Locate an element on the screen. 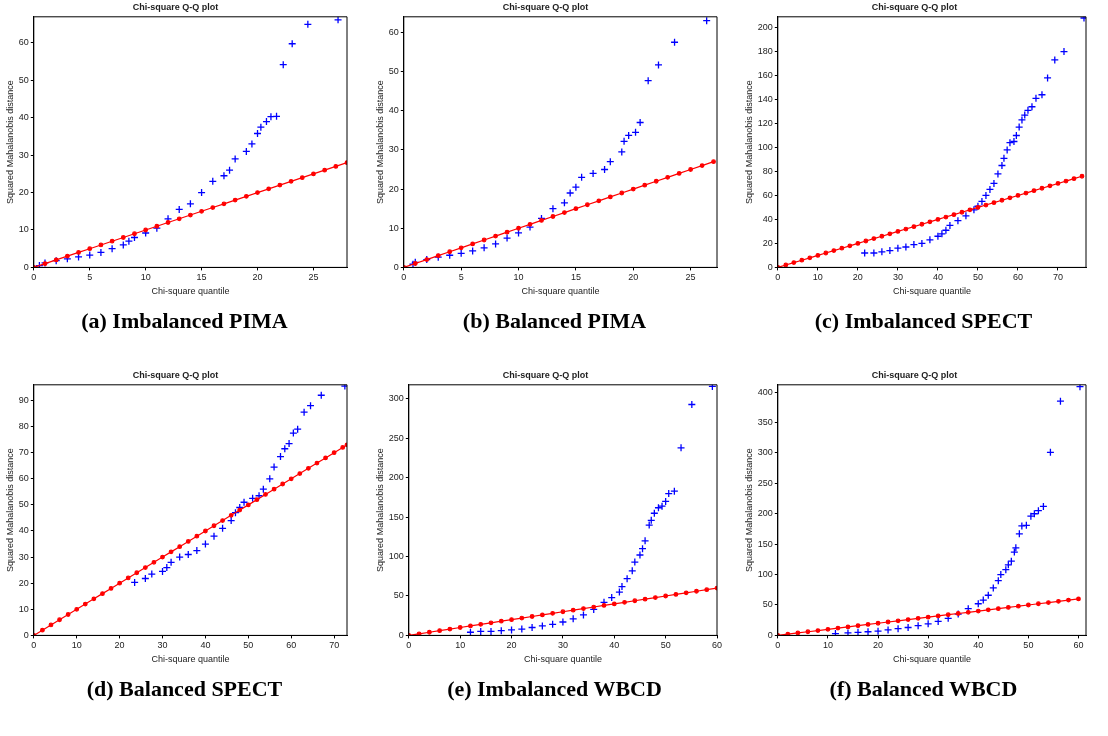  text: (b) Balanced PIMA is located at coordinates (554, 321).